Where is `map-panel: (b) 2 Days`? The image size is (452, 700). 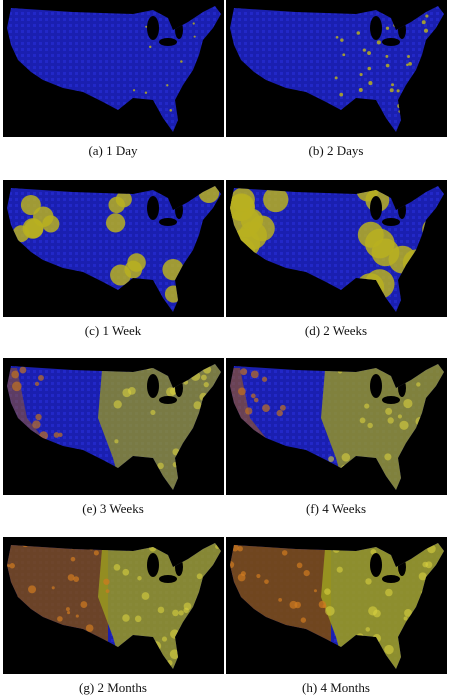 map-panel: (b) 2 Days is located at coordinates (336, 79).